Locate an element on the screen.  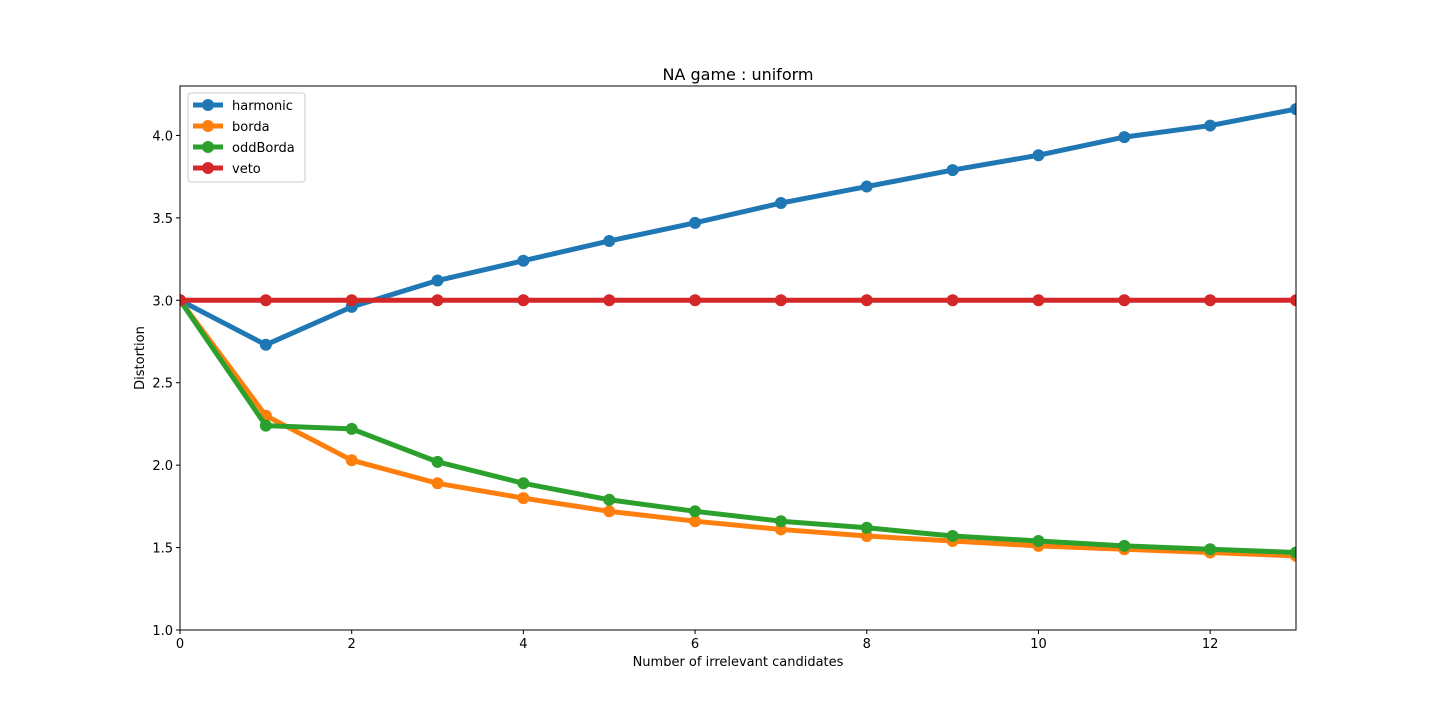
y-tick-label: 4.0 is located at coordinates (162, 136).